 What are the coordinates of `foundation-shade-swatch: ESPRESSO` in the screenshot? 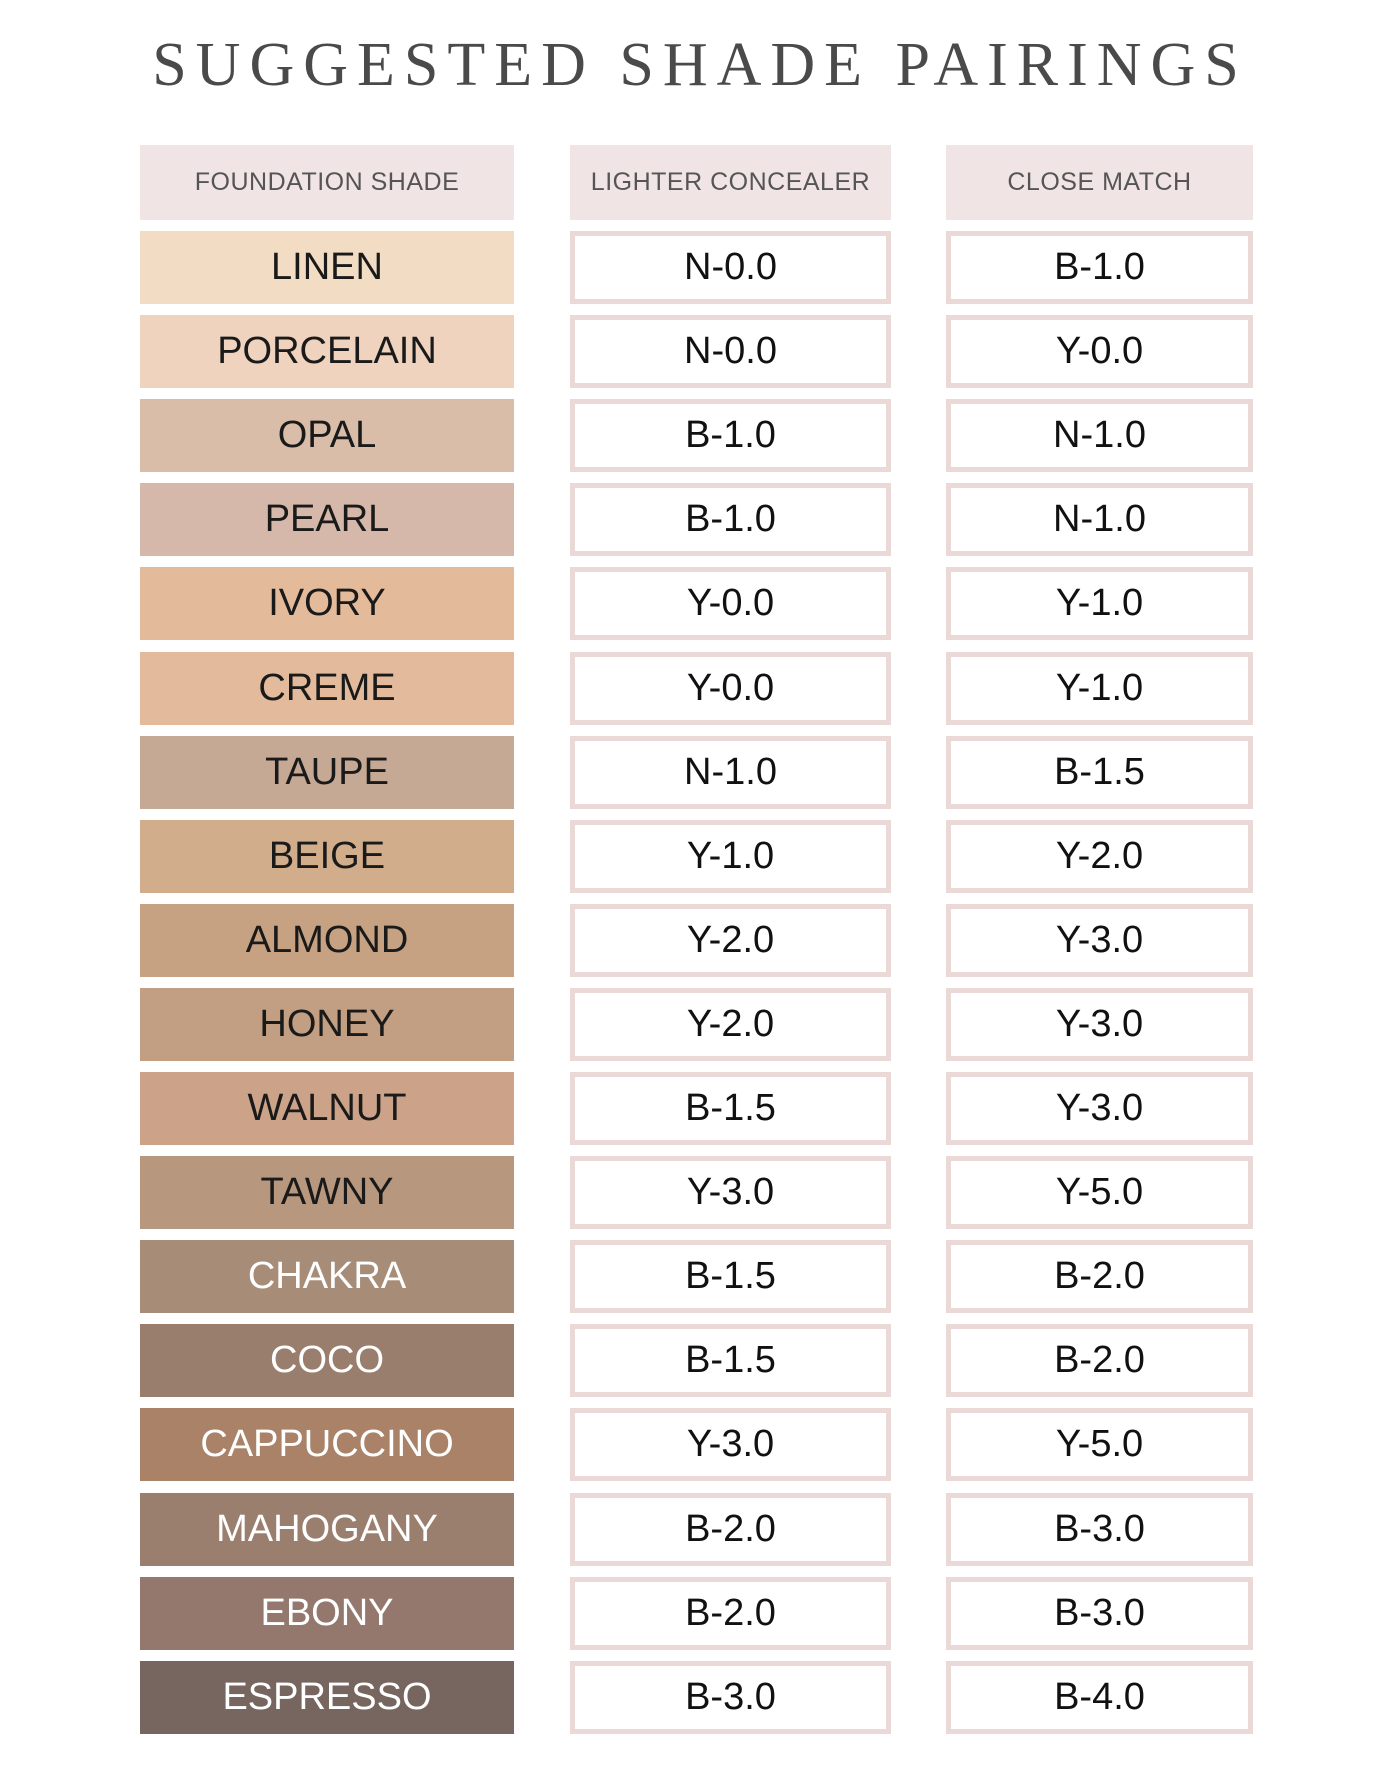 It's located at (327, 1697).